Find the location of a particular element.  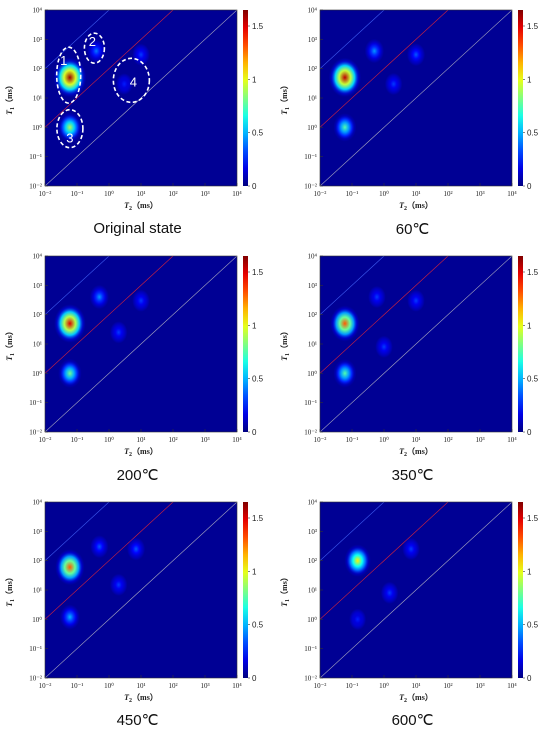

panel-caption: 200℃ is located at coordinates (137, 475).